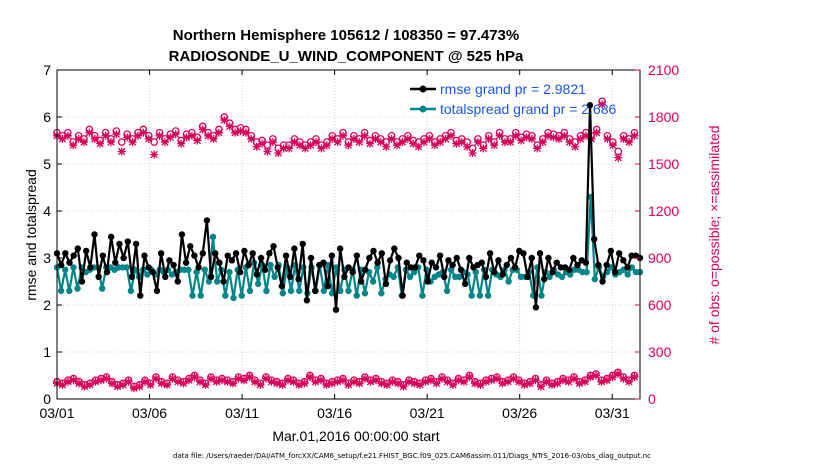 This screenshot has height=470, width=830. I want to click on x-tick-label: 03/01, so click(56, 413).